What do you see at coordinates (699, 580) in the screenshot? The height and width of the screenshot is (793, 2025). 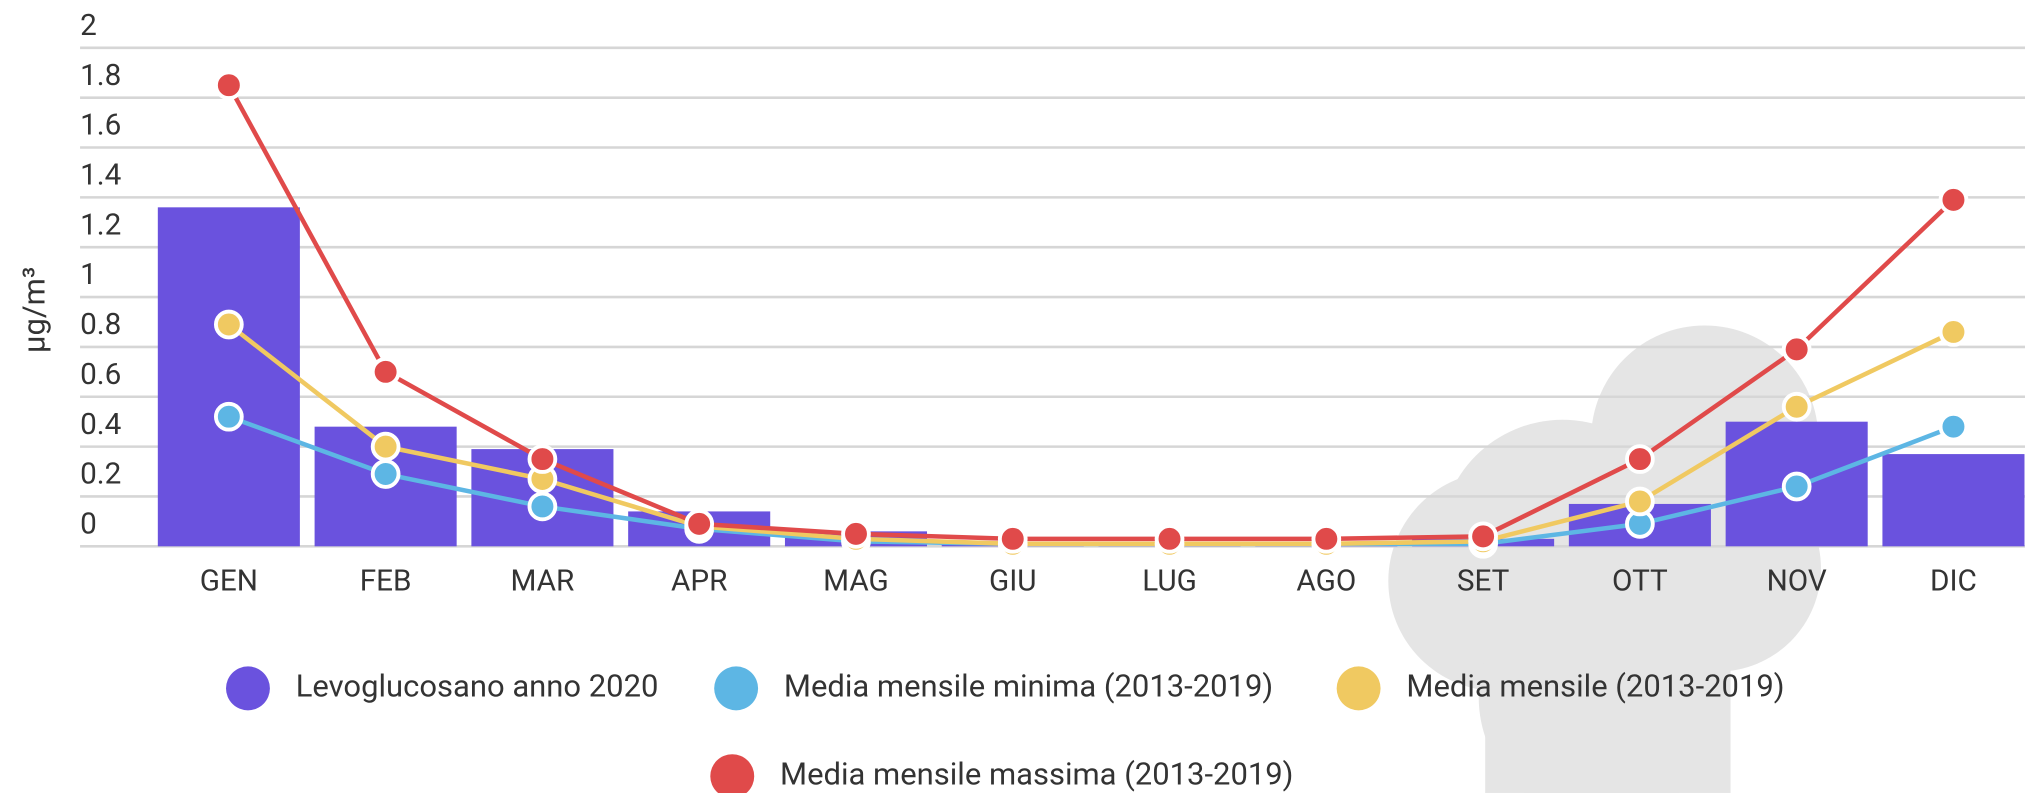 I see `x-tick-label: APR` at bounding box center [699, 580].